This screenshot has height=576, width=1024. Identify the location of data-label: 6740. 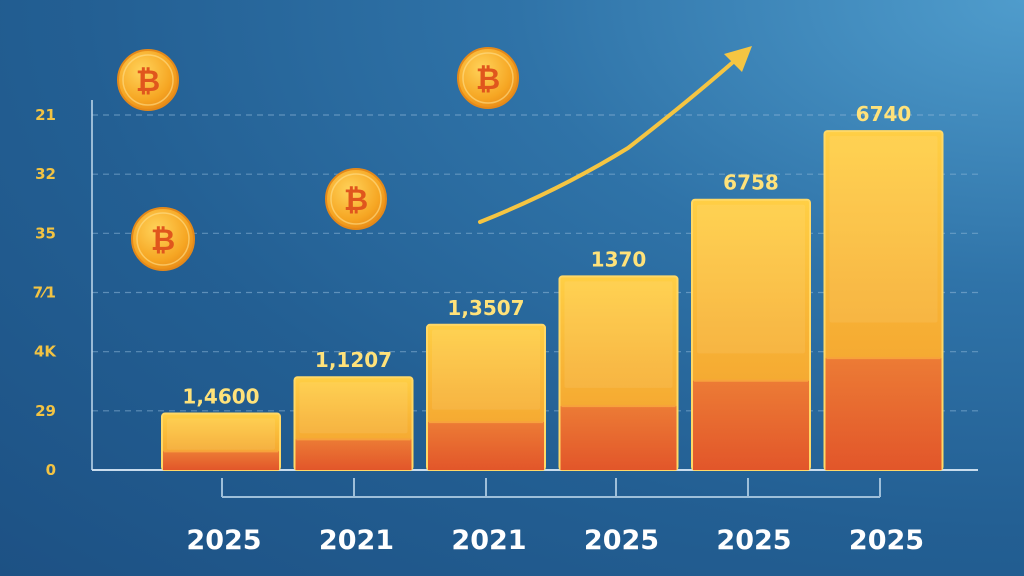
(884, 114).